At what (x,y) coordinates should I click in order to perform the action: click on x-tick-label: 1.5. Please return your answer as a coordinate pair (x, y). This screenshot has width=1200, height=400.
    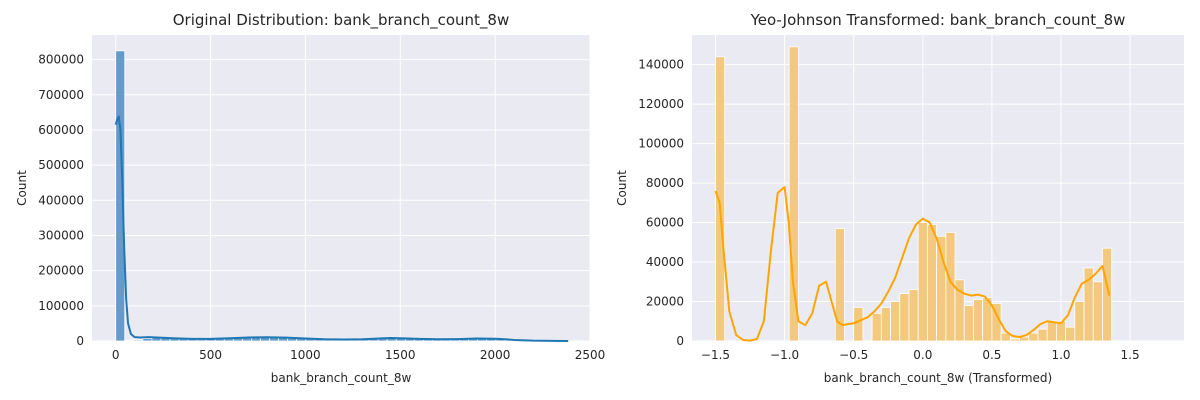
    Looking at the image, I should click on (1130, 355).